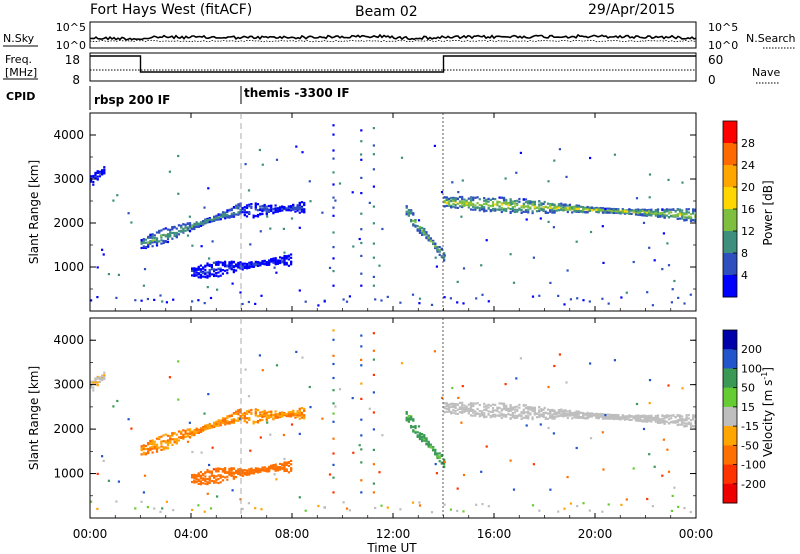 The width and height of the screenshot is (800, 554). Describe the element at coordinates (20, 96) in the screenshot. I see `cpid-label: CPID` at that location.